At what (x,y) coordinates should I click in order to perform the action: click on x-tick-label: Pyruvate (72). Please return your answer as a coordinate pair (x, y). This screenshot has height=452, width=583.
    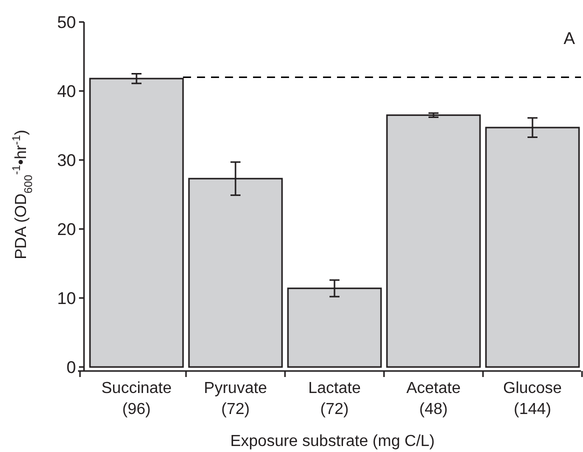
    Looking at the image, I should click on (236, 399).